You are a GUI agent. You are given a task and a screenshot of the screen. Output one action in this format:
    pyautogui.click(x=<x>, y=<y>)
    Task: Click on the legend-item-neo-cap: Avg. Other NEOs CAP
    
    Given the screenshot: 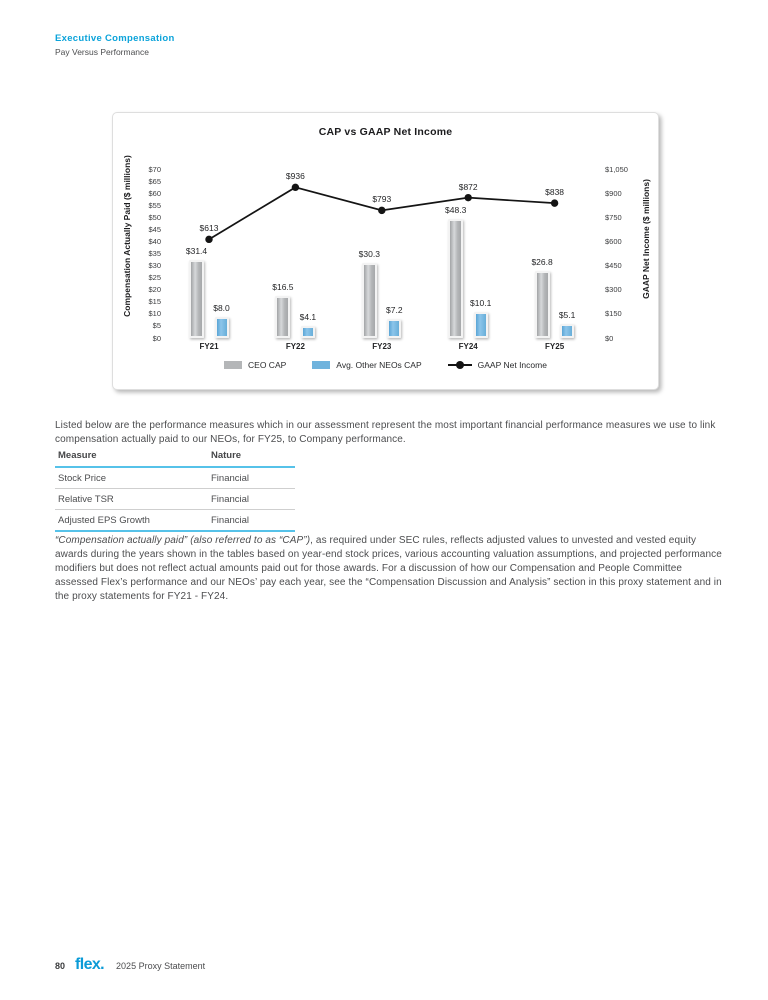 What is the action you would take?
    pyautogui.click(x=367, y=365)
    